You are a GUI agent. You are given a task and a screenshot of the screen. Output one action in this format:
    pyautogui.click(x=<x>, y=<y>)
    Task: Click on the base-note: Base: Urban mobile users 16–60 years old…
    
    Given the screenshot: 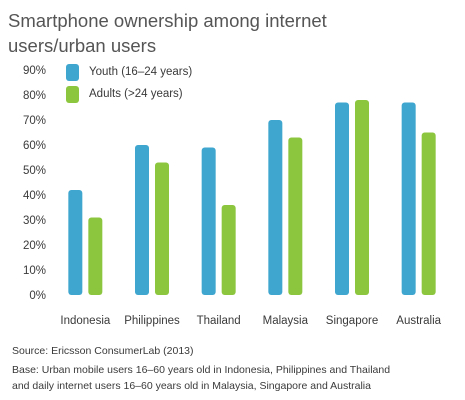 What is the action you would take?
    pyautogui.click(x=237, y=378)
    